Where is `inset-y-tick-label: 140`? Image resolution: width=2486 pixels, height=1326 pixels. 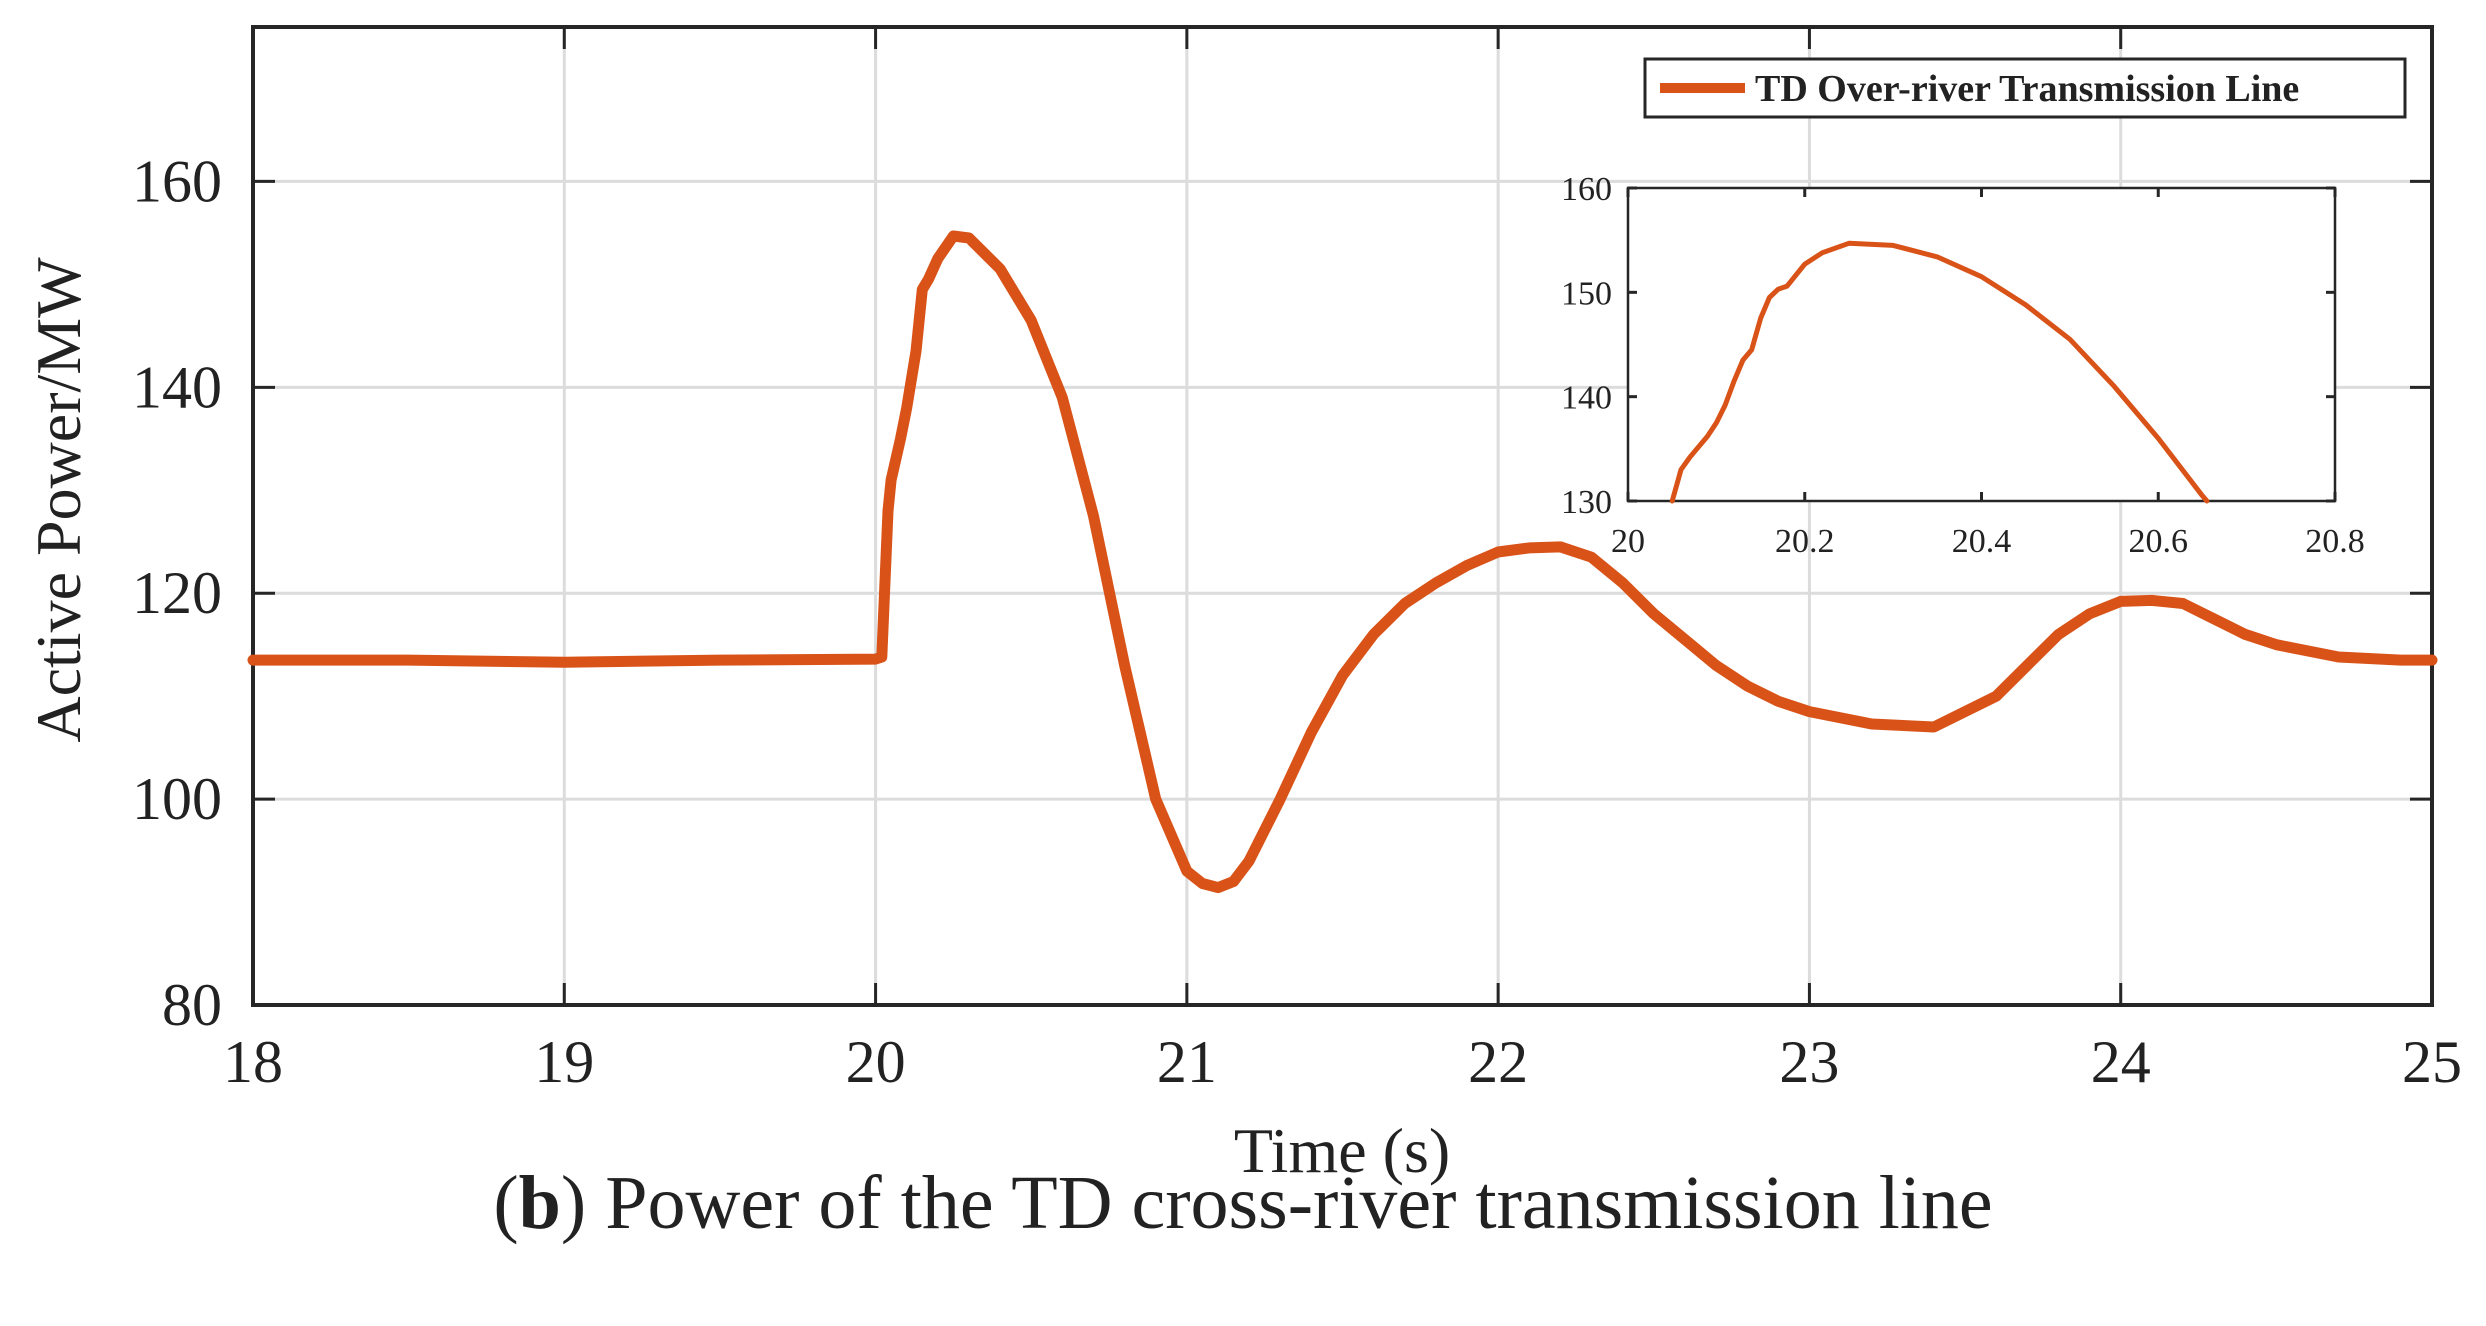
inset-y-tick-label: 140 is located at coordinates (1586, 398).